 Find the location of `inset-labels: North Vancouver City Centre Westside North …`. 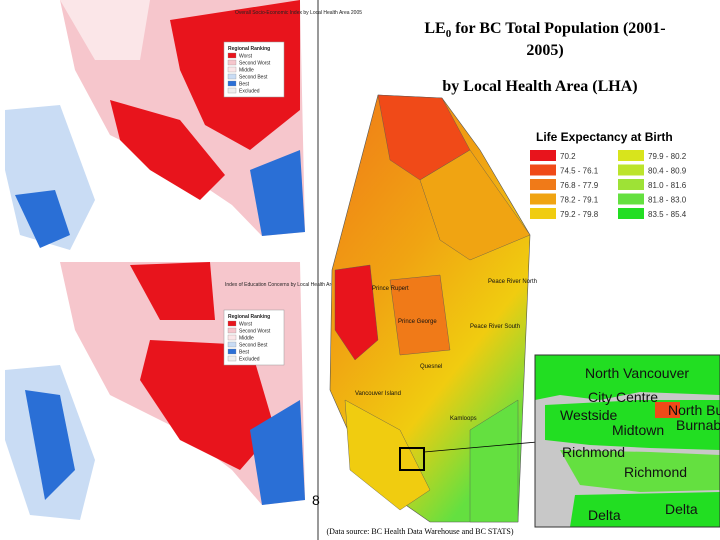

inset-labels: North Vancouver City Centre Westside North … is located at coordinates (640, 444).